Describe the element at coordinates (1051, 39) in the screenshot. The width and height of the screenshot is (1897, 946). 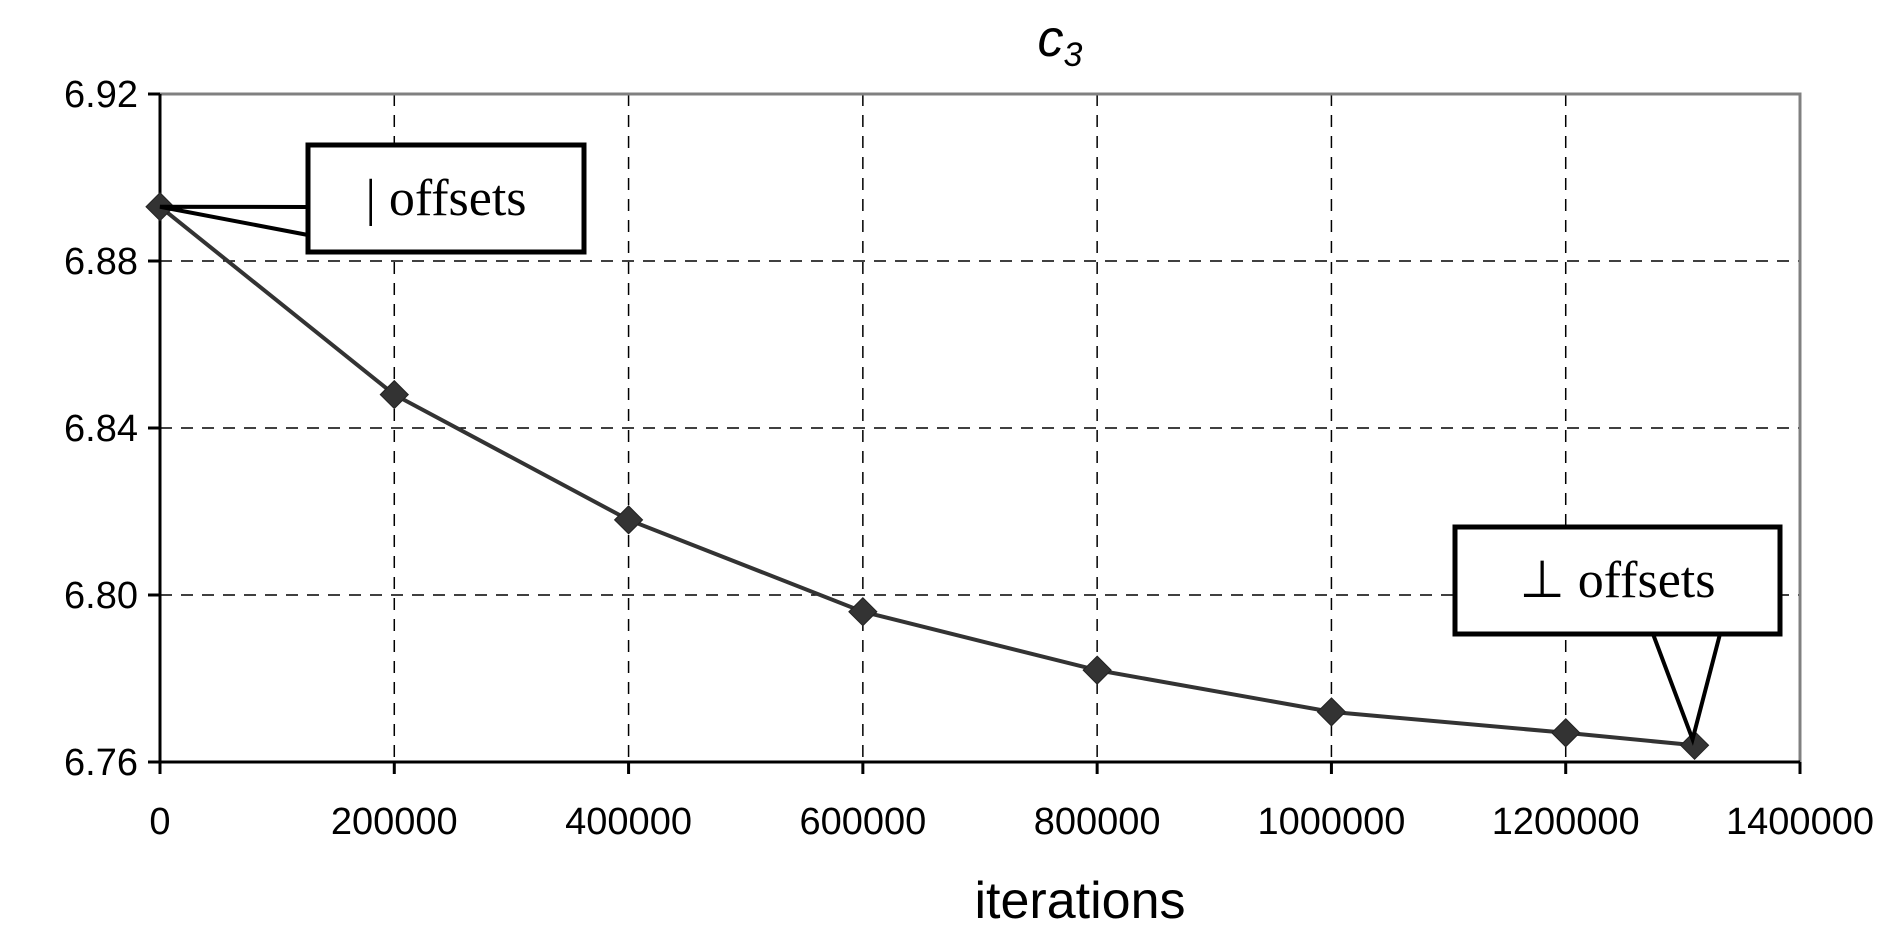
I see `chart-title-main: c` at that location.